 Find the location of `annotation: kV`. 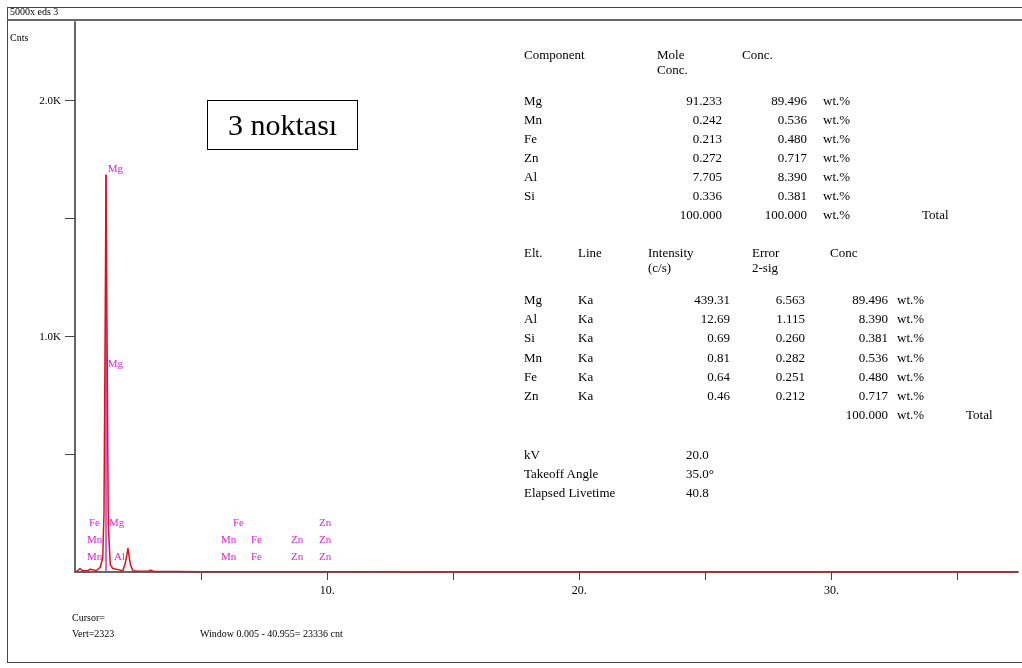

annotation: kV is located at coordinates (532, 454).